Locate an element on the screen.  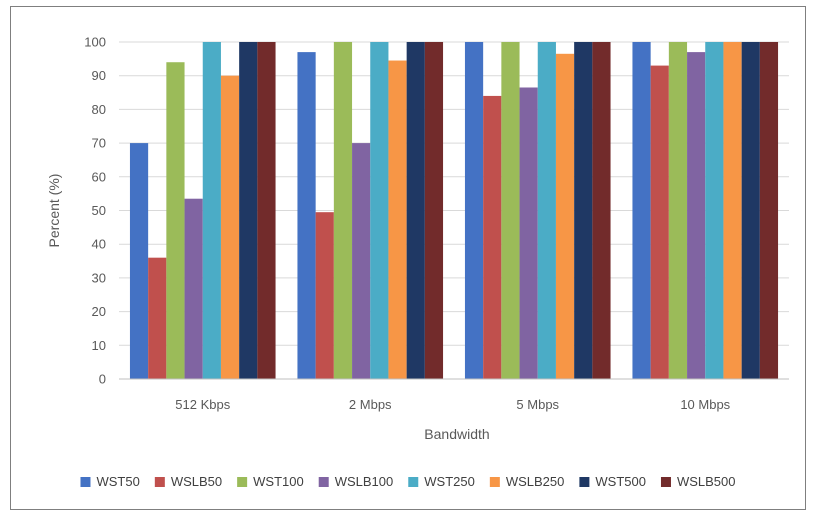
legend-item-wslb50: WSLB50 is located at coordinates (188, 481).